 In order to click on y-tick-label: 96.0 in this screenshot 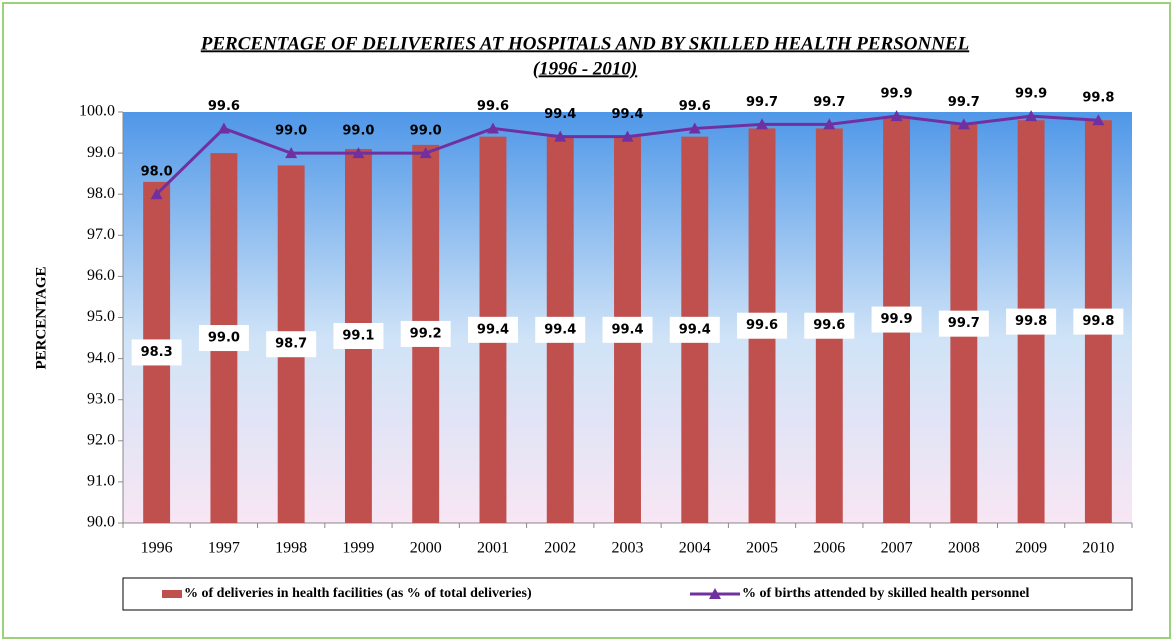, I will do `click(101, 275)`.